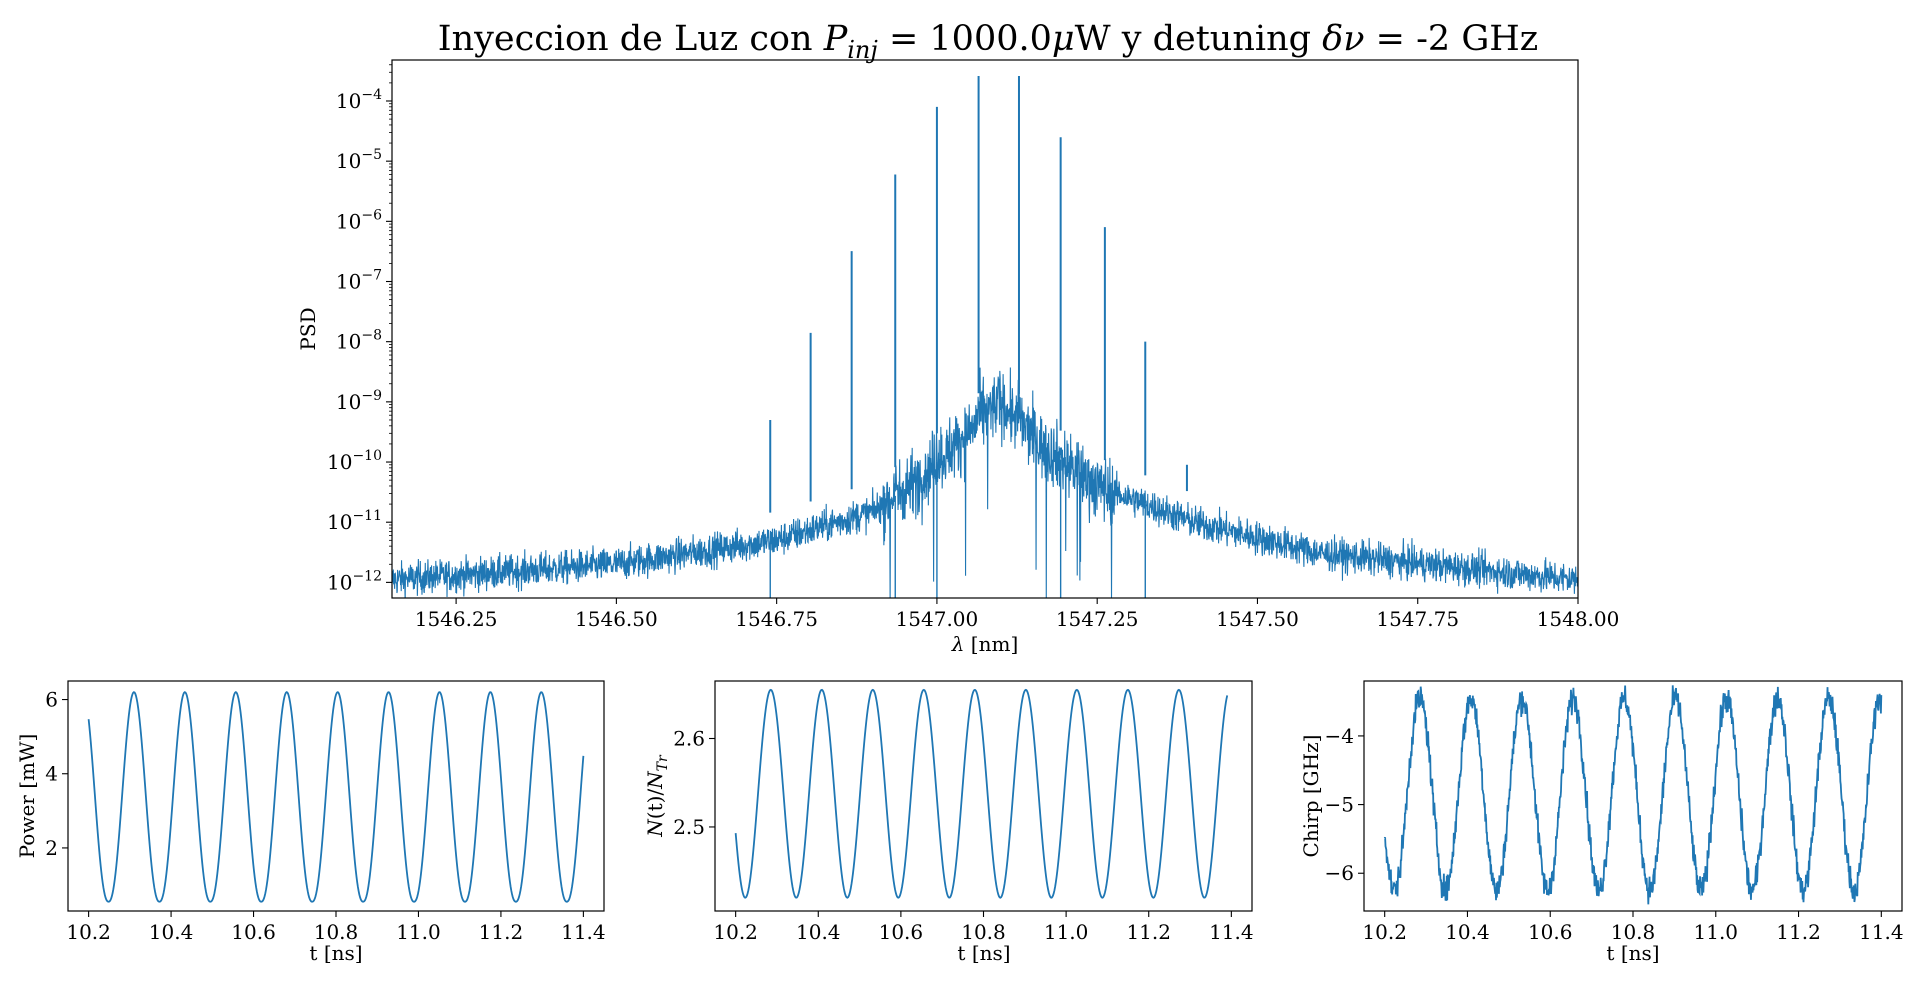 This screenshot has width=1920, height=982. Describe the element at coordinates (985, 482) in the screenshot. I see `spectrum-psd-line` at that location.